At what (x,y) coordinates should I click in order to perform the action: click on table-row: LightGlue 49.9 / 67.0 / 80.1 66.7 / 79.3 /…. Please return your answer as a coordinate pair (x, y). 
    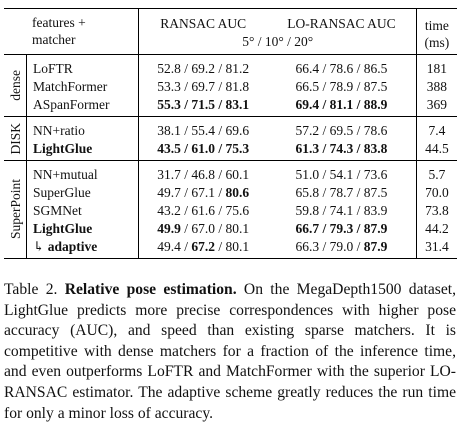
    Looking at the image, I should click on (230, 228).